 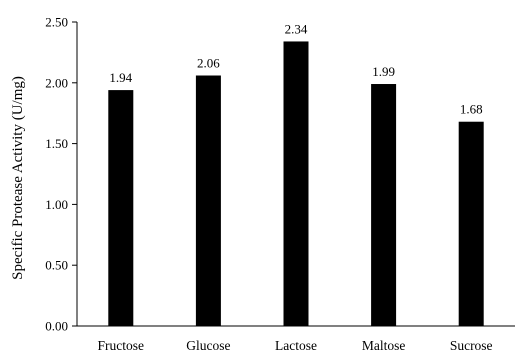 I want to click on x-axis-labels: Fructose Glucose Lactose Maltose Sucrose, so click(x=295, y=345).